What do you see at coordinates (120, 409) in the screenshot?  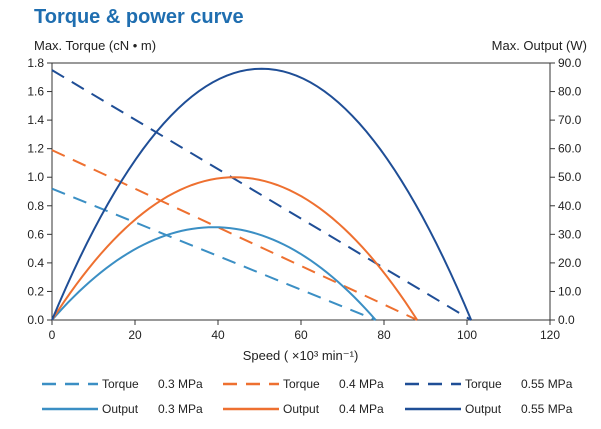 I see `legend-label-output-0-3-mpa: Output` at bounding box center [120, 409].